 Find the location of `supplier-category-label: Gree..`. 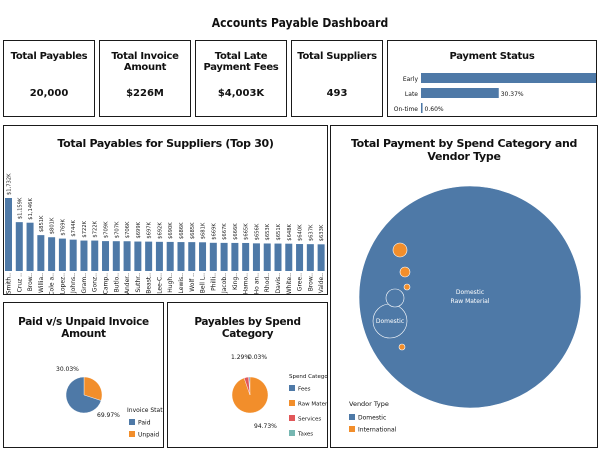

supplier-category-label: Gree.. is located at coordinates (300, 282).